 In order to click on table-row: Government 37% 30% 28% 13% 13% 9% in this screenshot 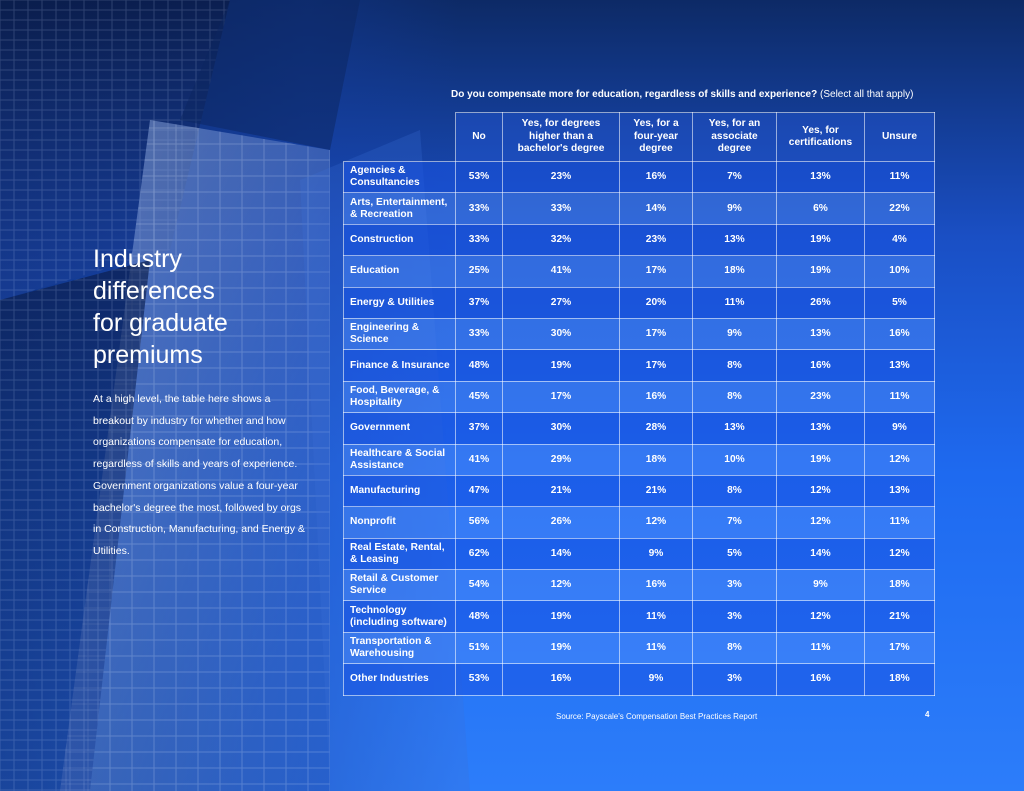, I will do `click(639, 428)`.